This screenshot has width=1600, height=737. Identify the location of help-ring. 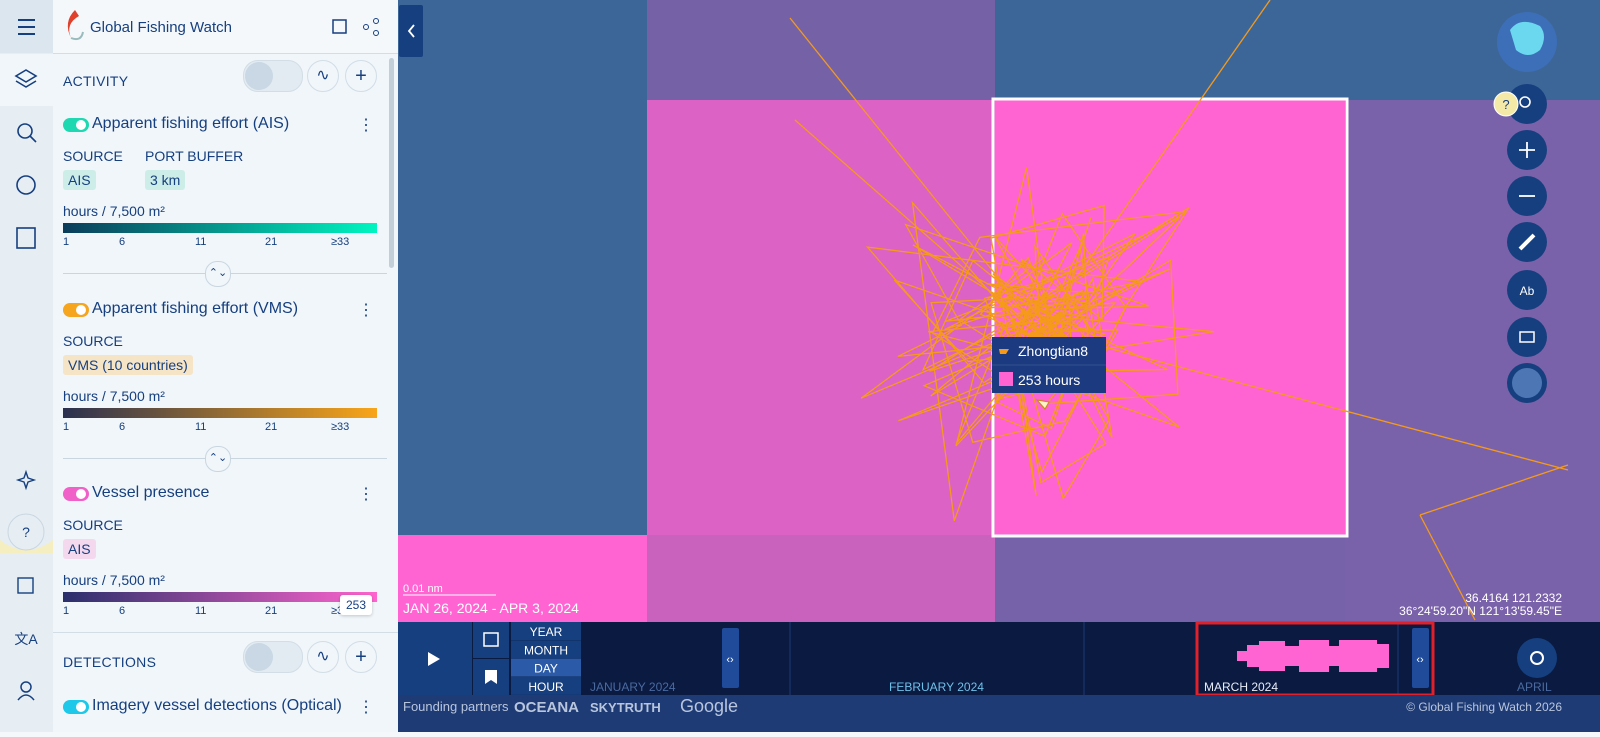
(26, 532).